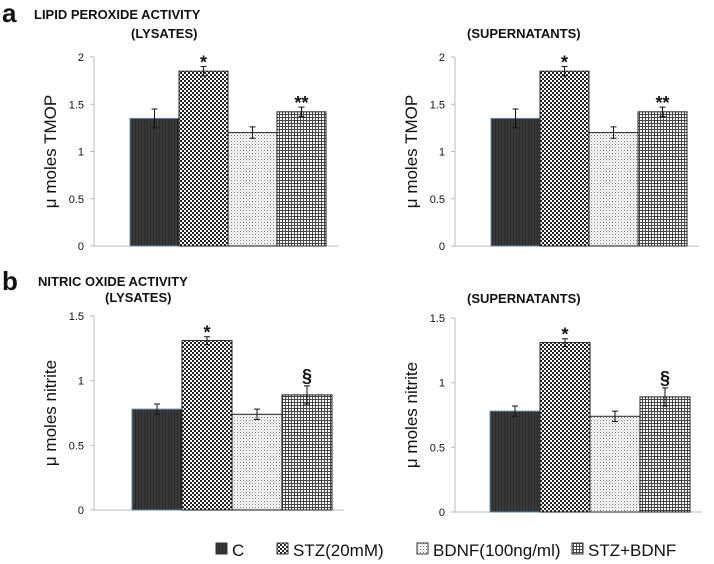 This screenshot has width=714, height=564. I want to click on panel-label-a: a, so click(9, 14).